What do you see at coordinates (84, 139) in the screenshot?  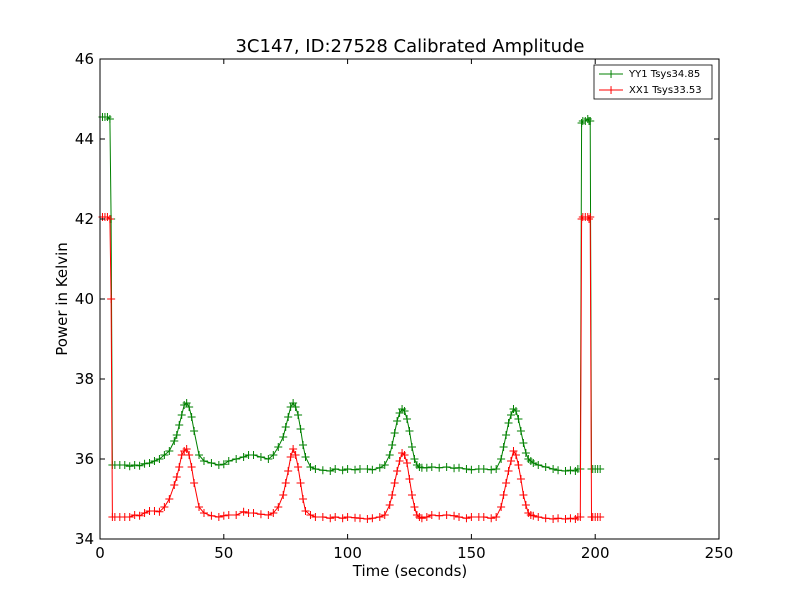 I see `y-tick-label: 44` at bounding box center [84, 139].